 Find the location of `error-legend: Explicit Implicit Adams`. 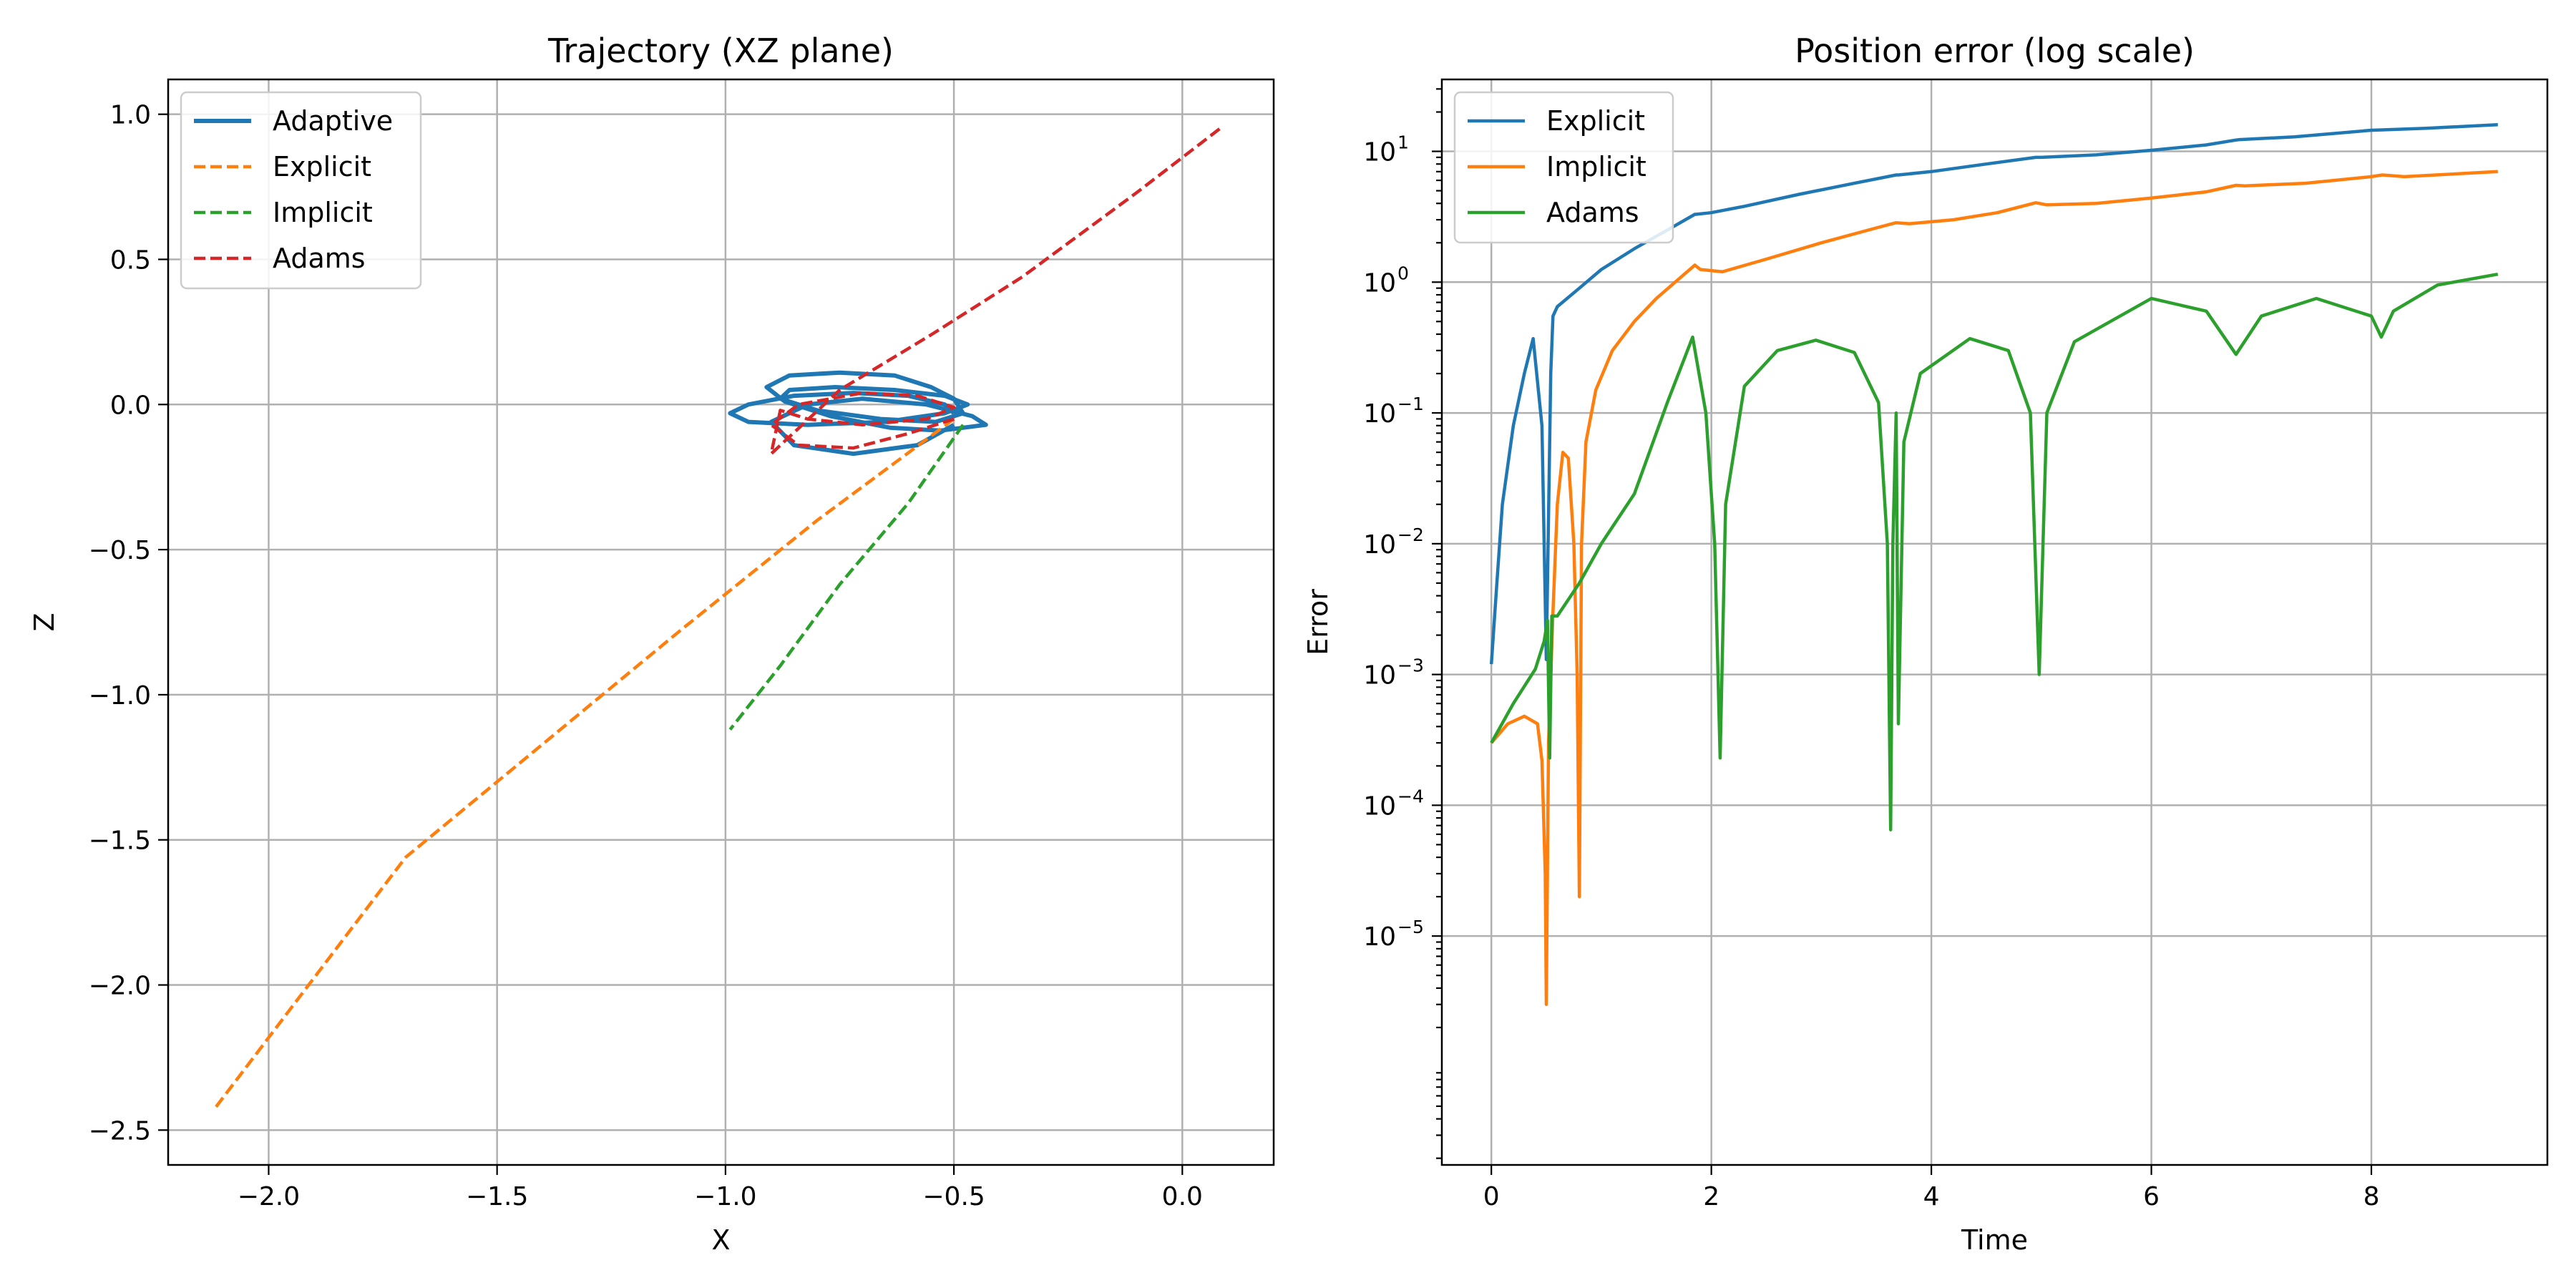

error-legend: Explicit Implicit Adams is located at coordinates (1563, 167).